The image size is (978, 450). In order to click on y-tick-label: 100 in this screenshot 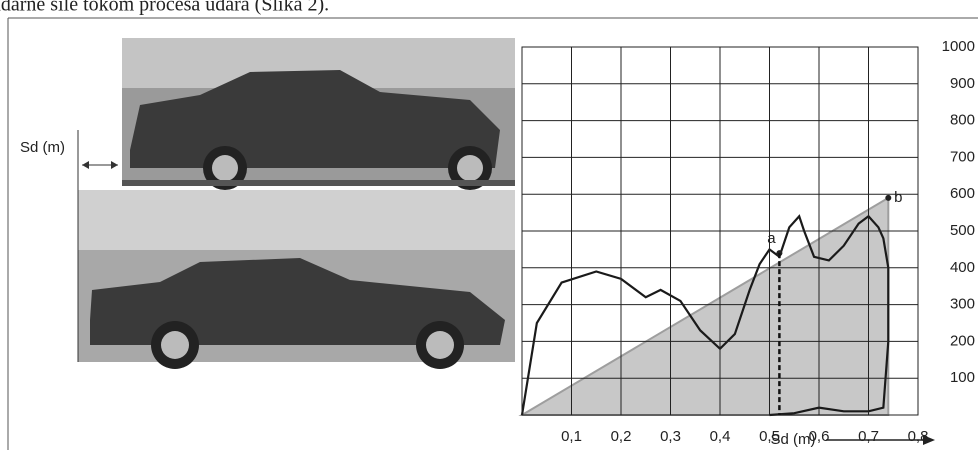, I will do `click(962, 377)`.